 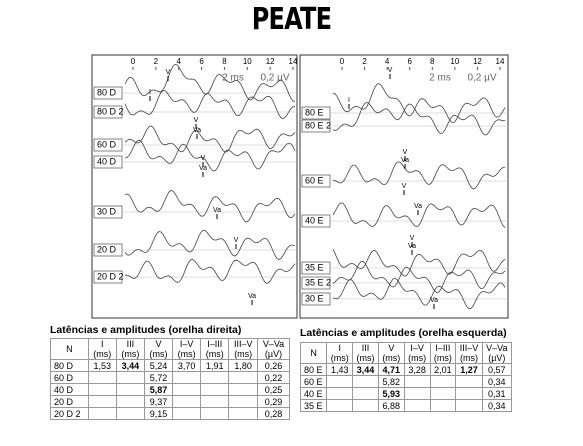 I want to click on cell: 5,72, so click(x=158, y=377).